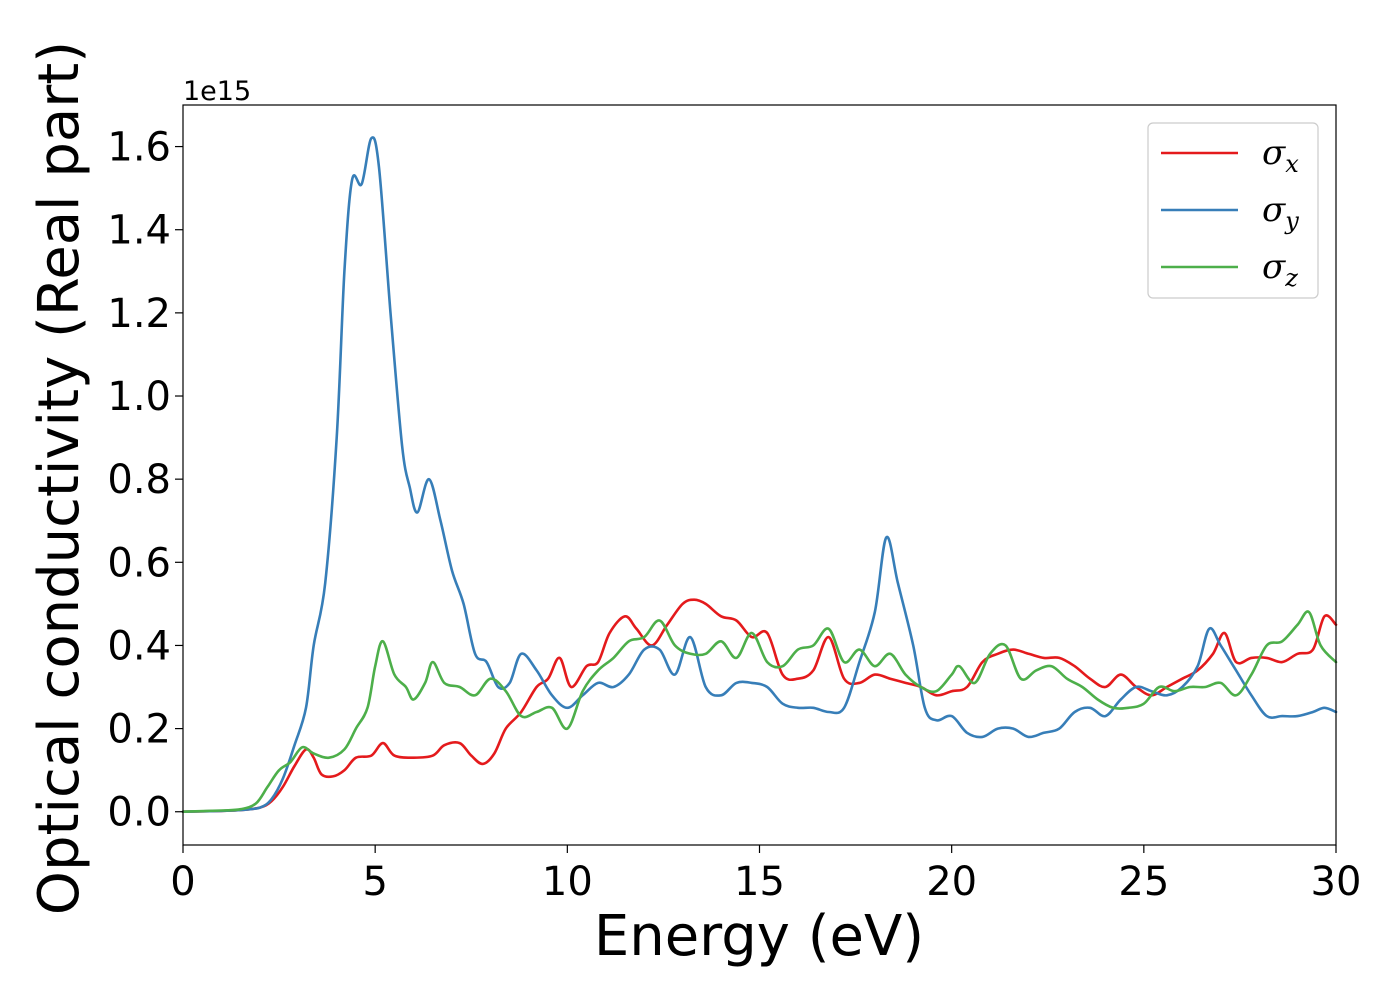  I want to click on y-tick-label-1.6: 1.6, so click(139, 148).